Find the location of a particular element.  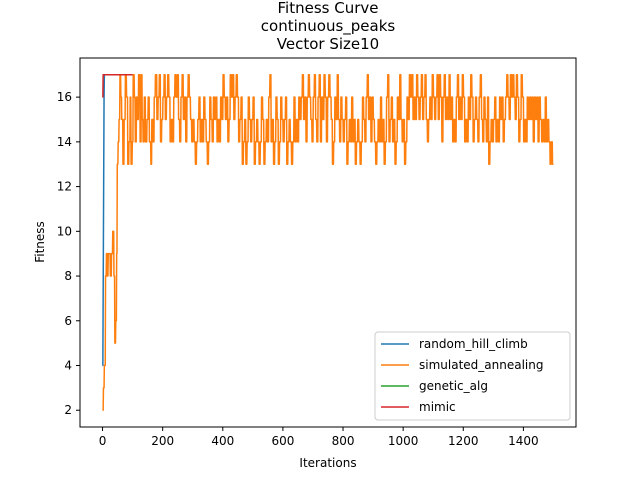

chart-title-line-2: continuous_peaks is located at coordinates (328, 26).